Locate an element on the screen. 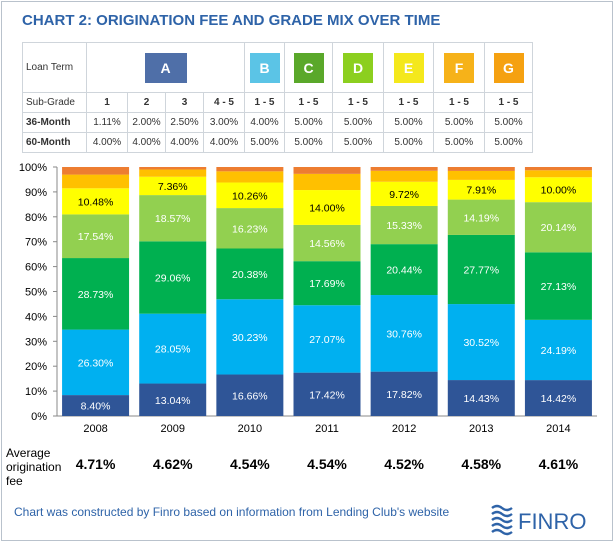 The width and height of the screenshot is (614, 542). x-tick-label: 2013 is located at coordinates (481, 429).